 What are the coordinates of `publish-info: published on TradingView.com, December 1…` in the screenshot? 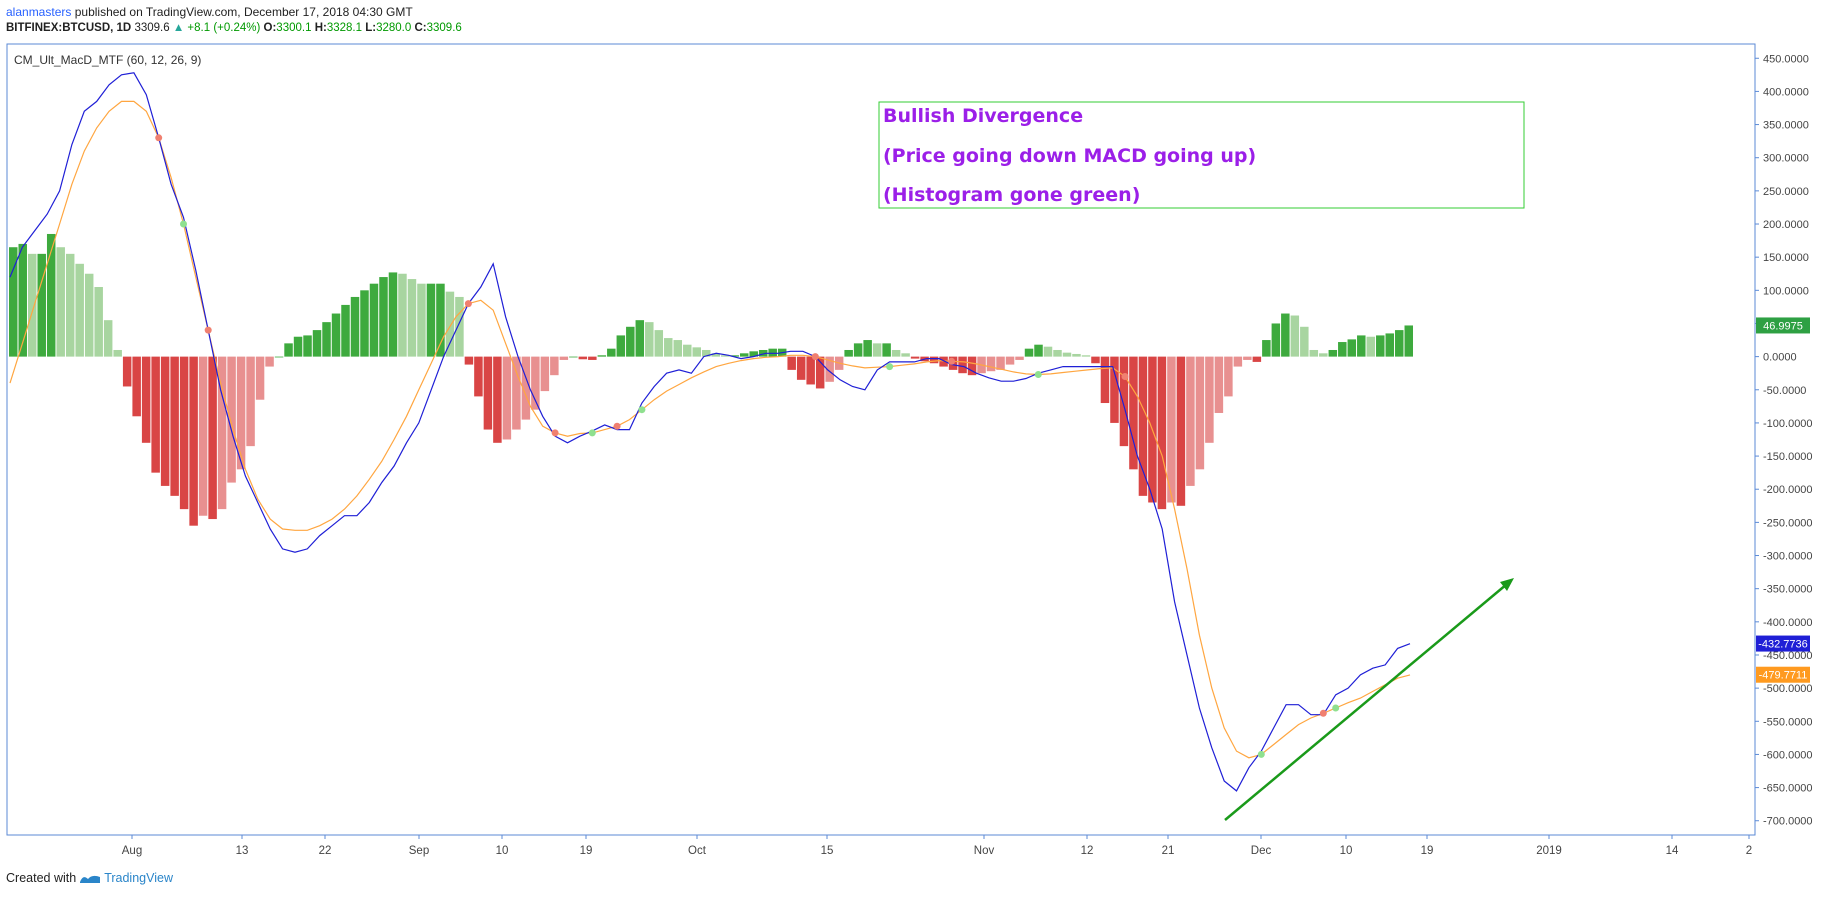 It's located at (243, 12).